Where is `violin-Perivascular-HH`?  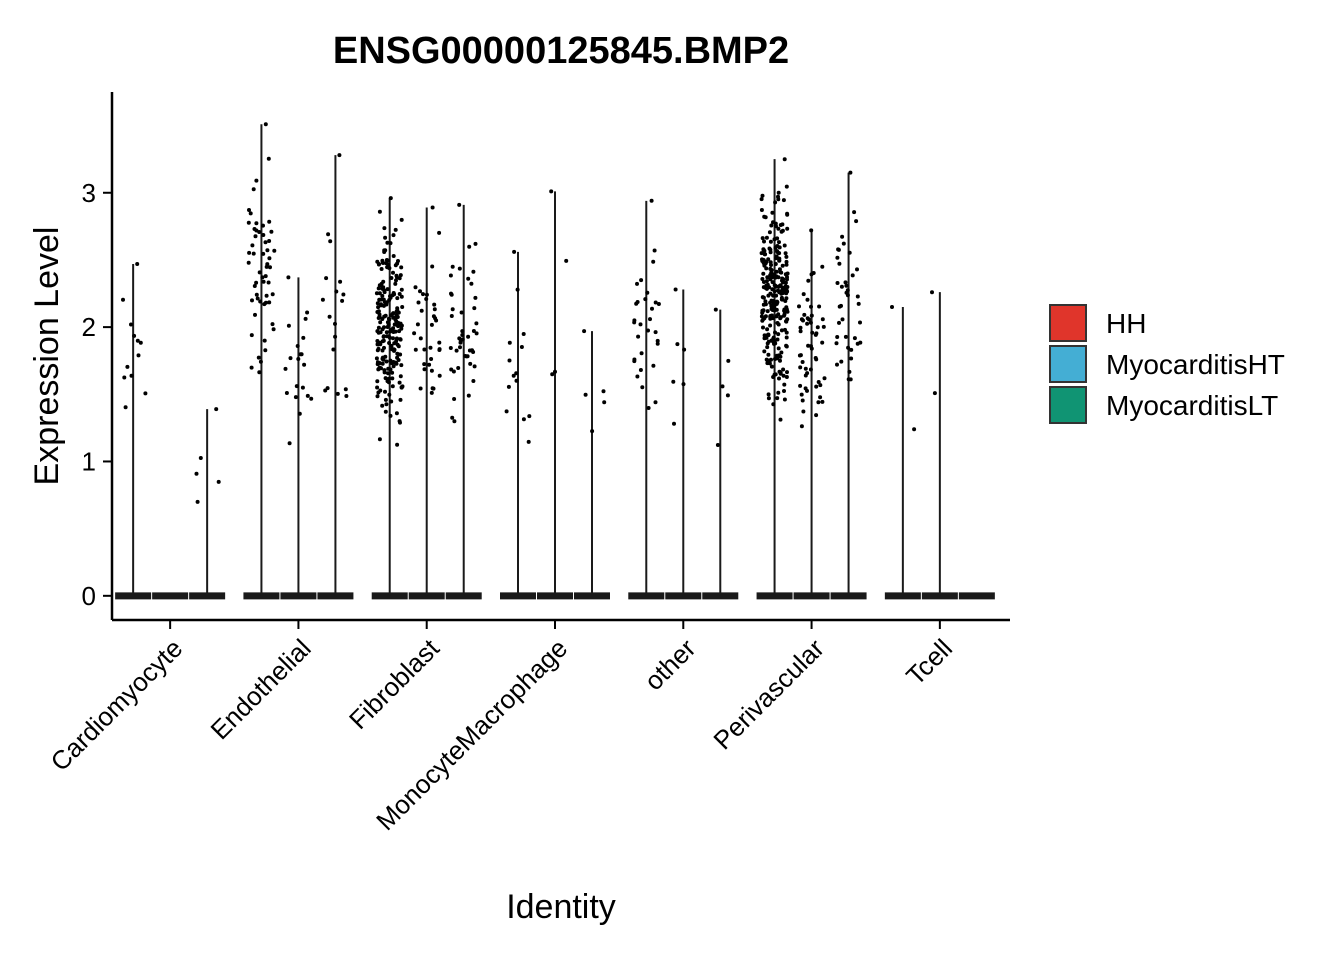
violin-Perivascular-HH is located at coordinates (774, 378).